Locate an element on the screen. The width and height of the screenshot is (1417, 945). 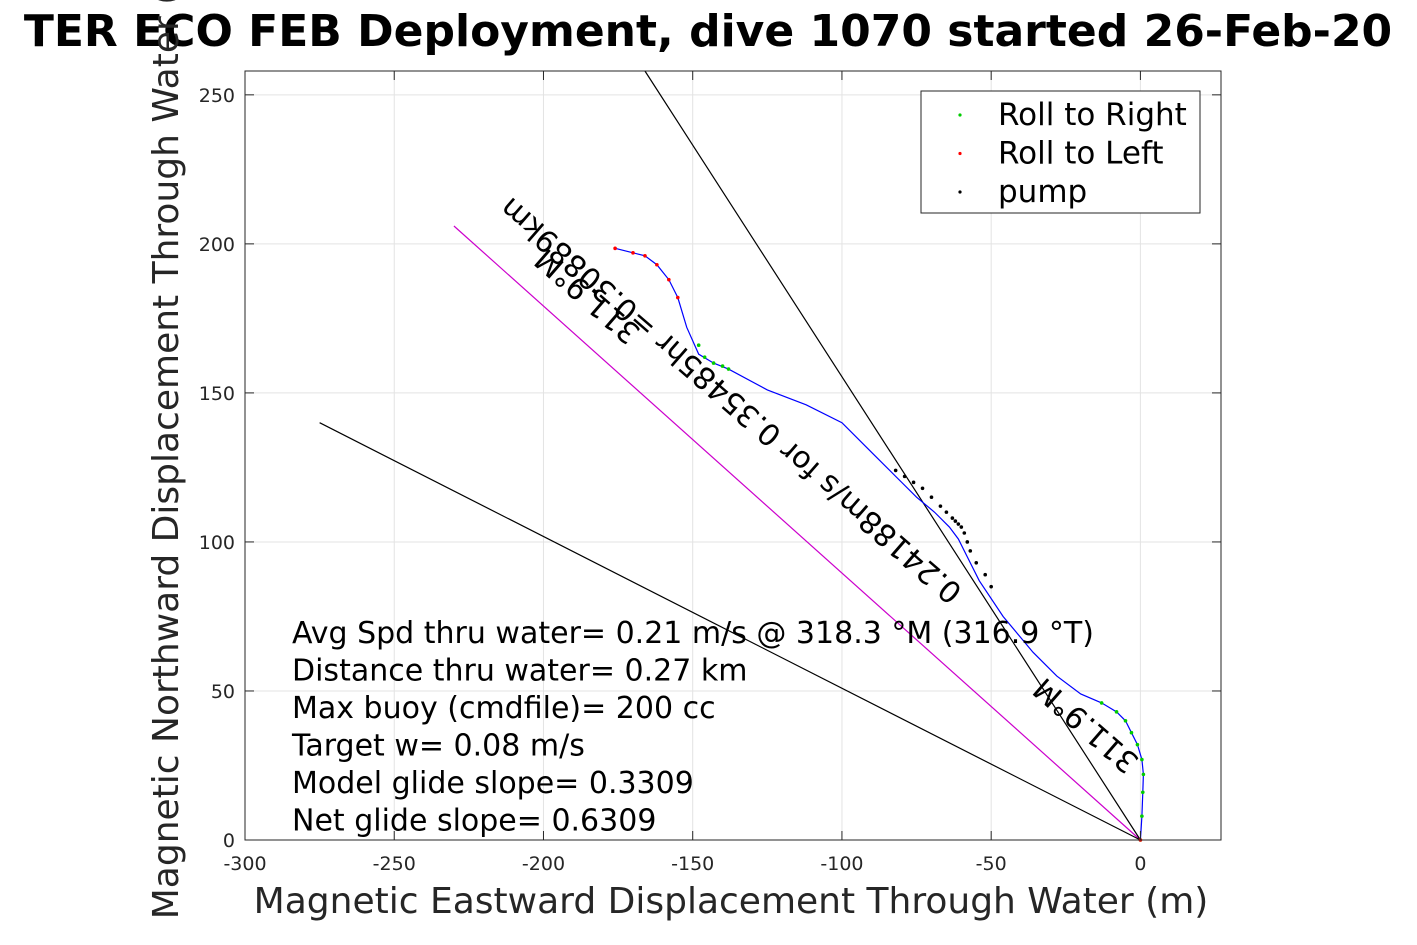
x-tick-label: -300 is located at coordinates (244, 864).